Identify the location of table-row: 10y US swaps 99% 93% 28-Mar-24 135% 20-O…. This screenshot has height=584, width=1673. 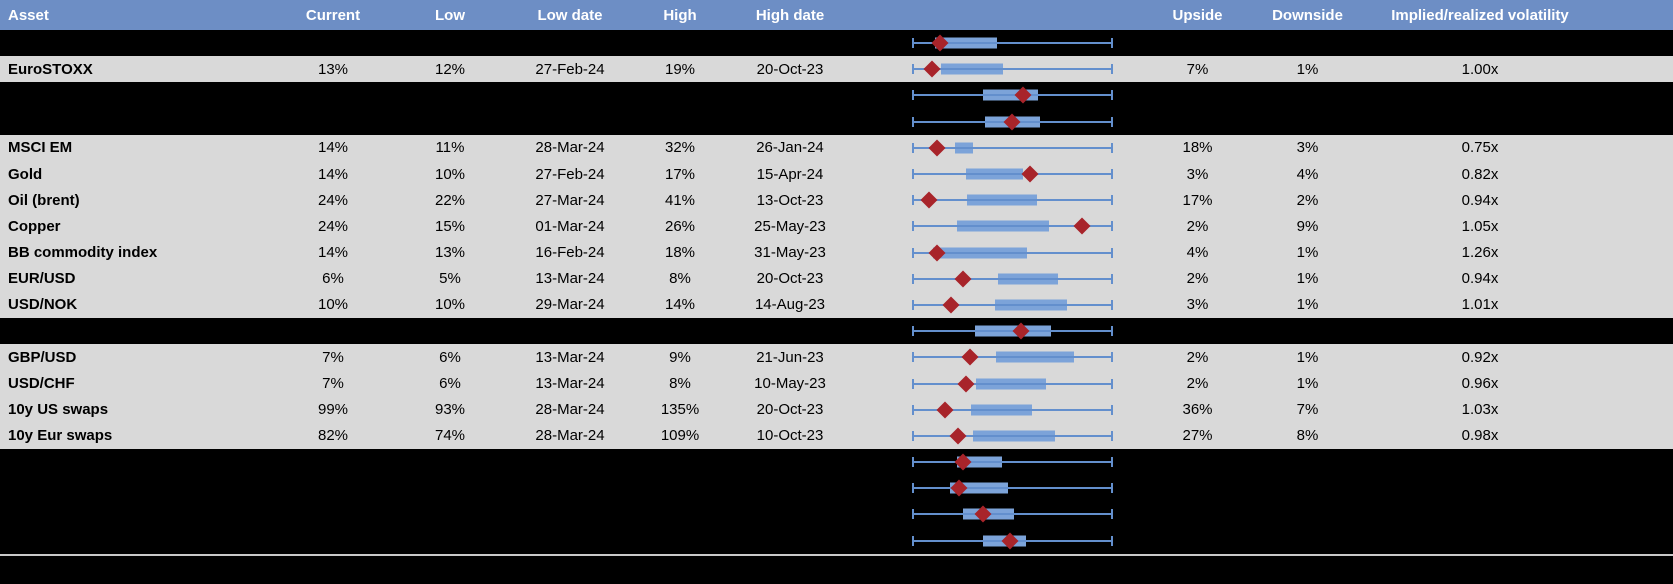
(836, 409).